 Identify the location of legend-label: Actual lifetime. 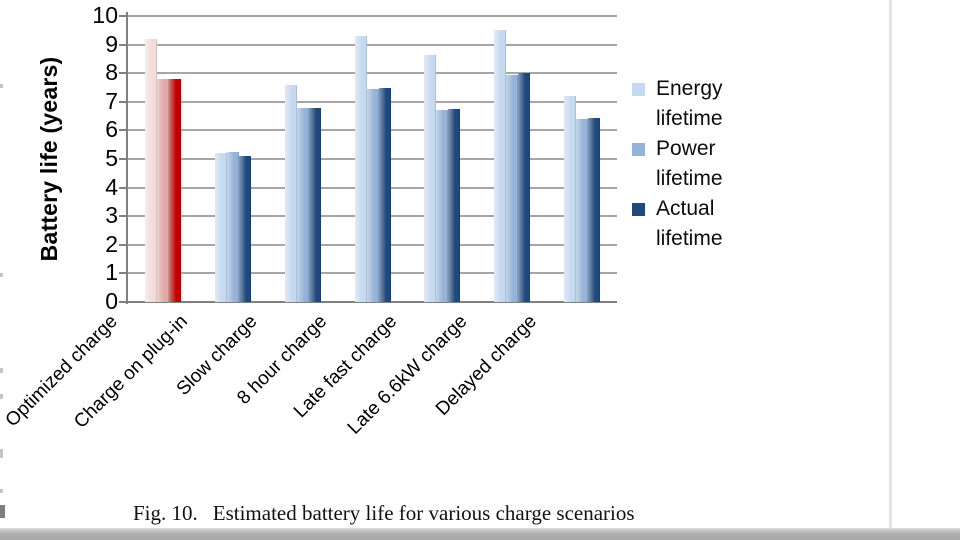
(689, 223).